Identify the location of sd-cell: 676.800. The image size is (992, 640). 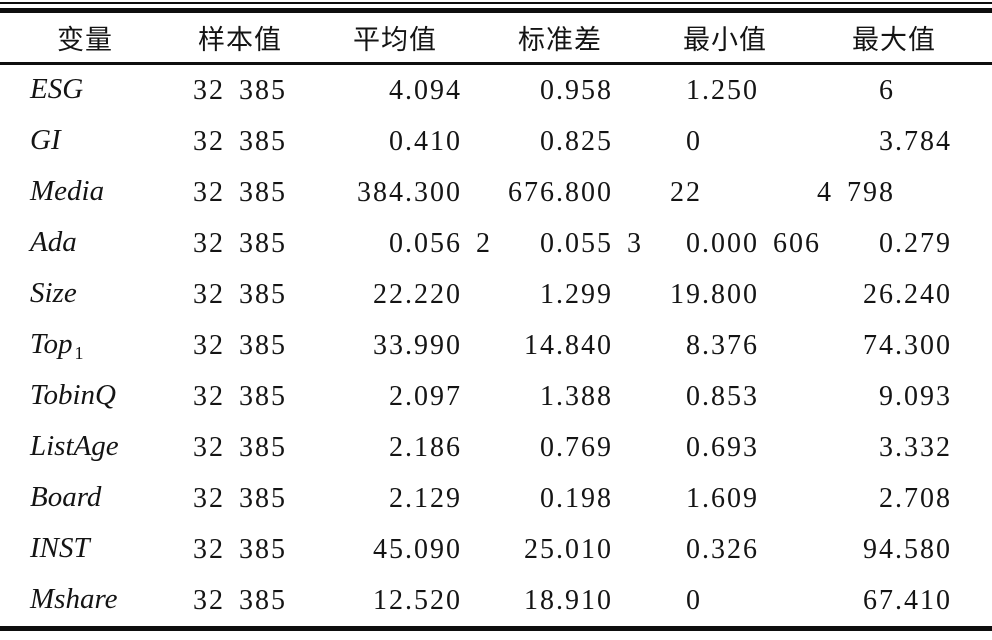
(560, 193).